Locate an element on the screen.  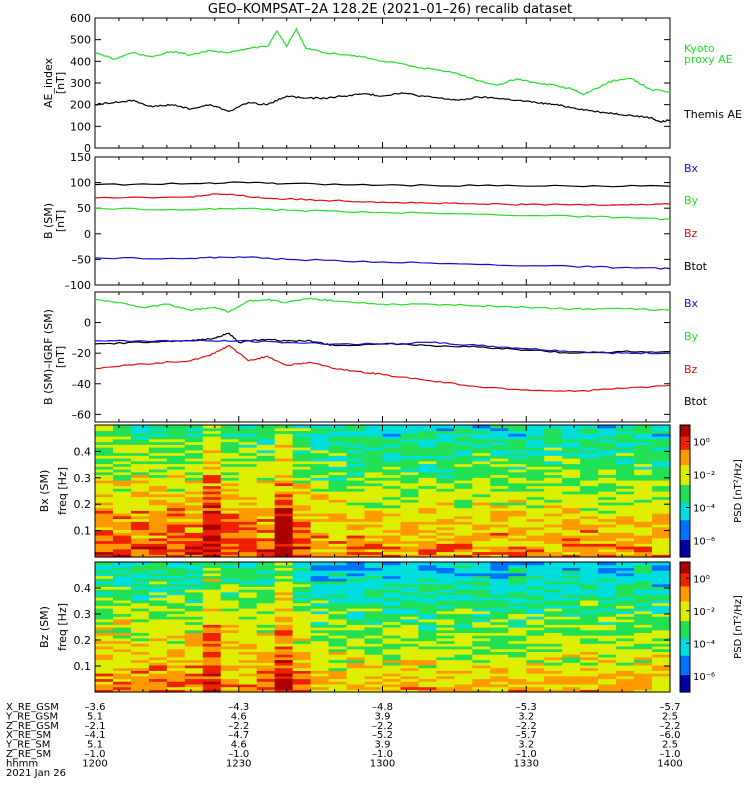
x-axis-row-label: hhmm is located at coordinates (22, 763).